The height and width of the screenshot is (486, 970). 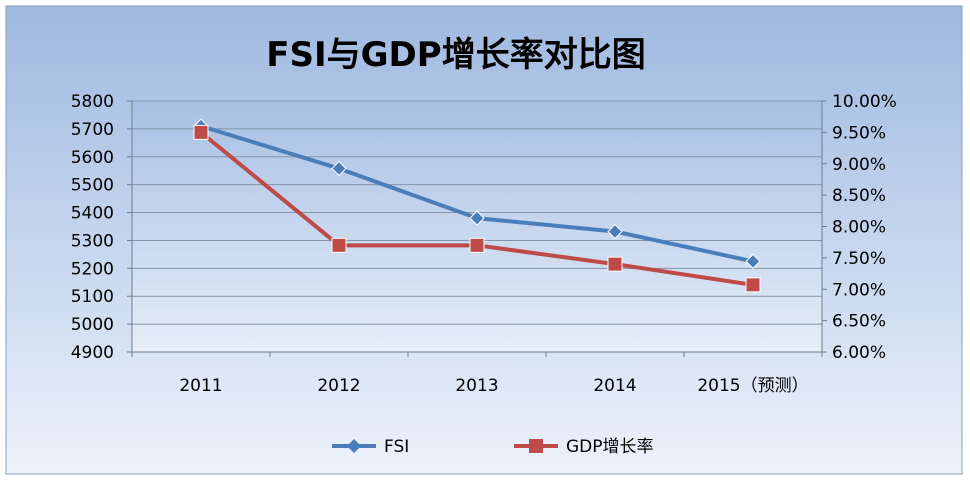 What do you see at coordinates (92, 353) in the screenshot?
I see `y-left-tick-label: 4900` at bounding box center [92, 353].